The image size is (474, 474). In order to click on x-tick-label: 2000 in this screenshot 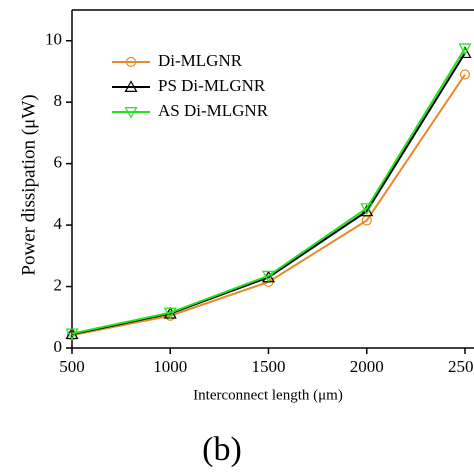, I will do `click(367, 366)`.